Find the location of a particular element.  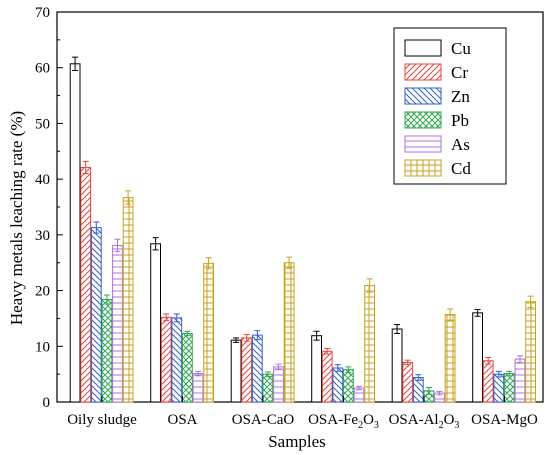

y-tick-label: 20 is located at coordinates (42, 292).